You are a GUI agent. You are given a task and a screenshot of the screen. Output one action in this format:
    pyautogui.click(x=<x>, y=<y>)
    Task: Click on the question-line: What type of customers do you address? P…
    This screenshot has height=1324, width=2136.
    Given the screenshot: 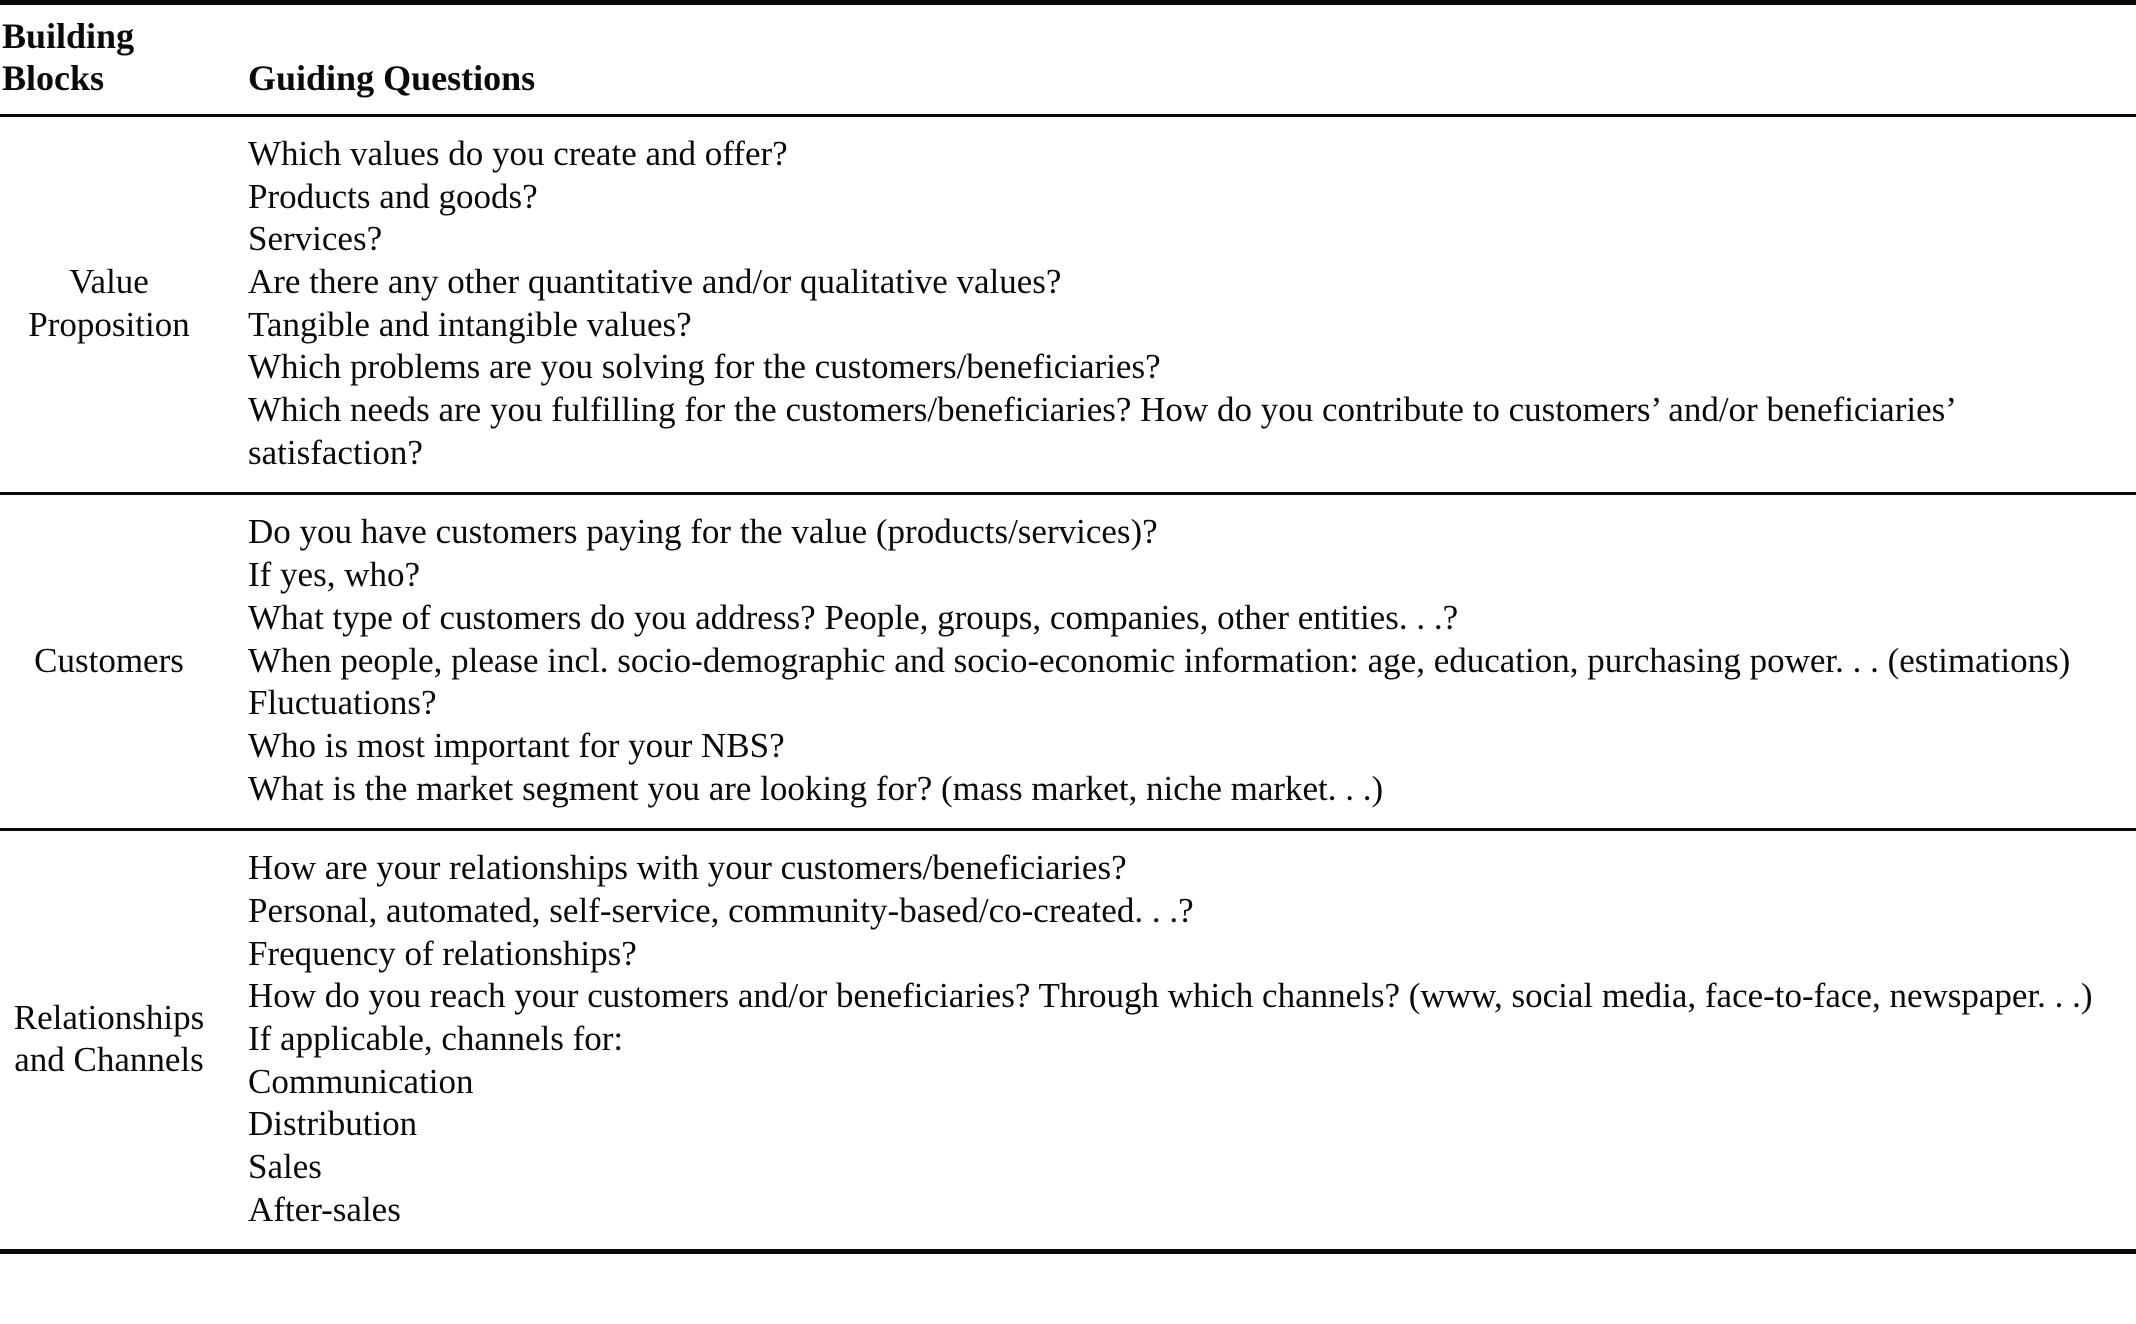 What is the action you would take?
    pyautogui.click(x=853, y=617)
    